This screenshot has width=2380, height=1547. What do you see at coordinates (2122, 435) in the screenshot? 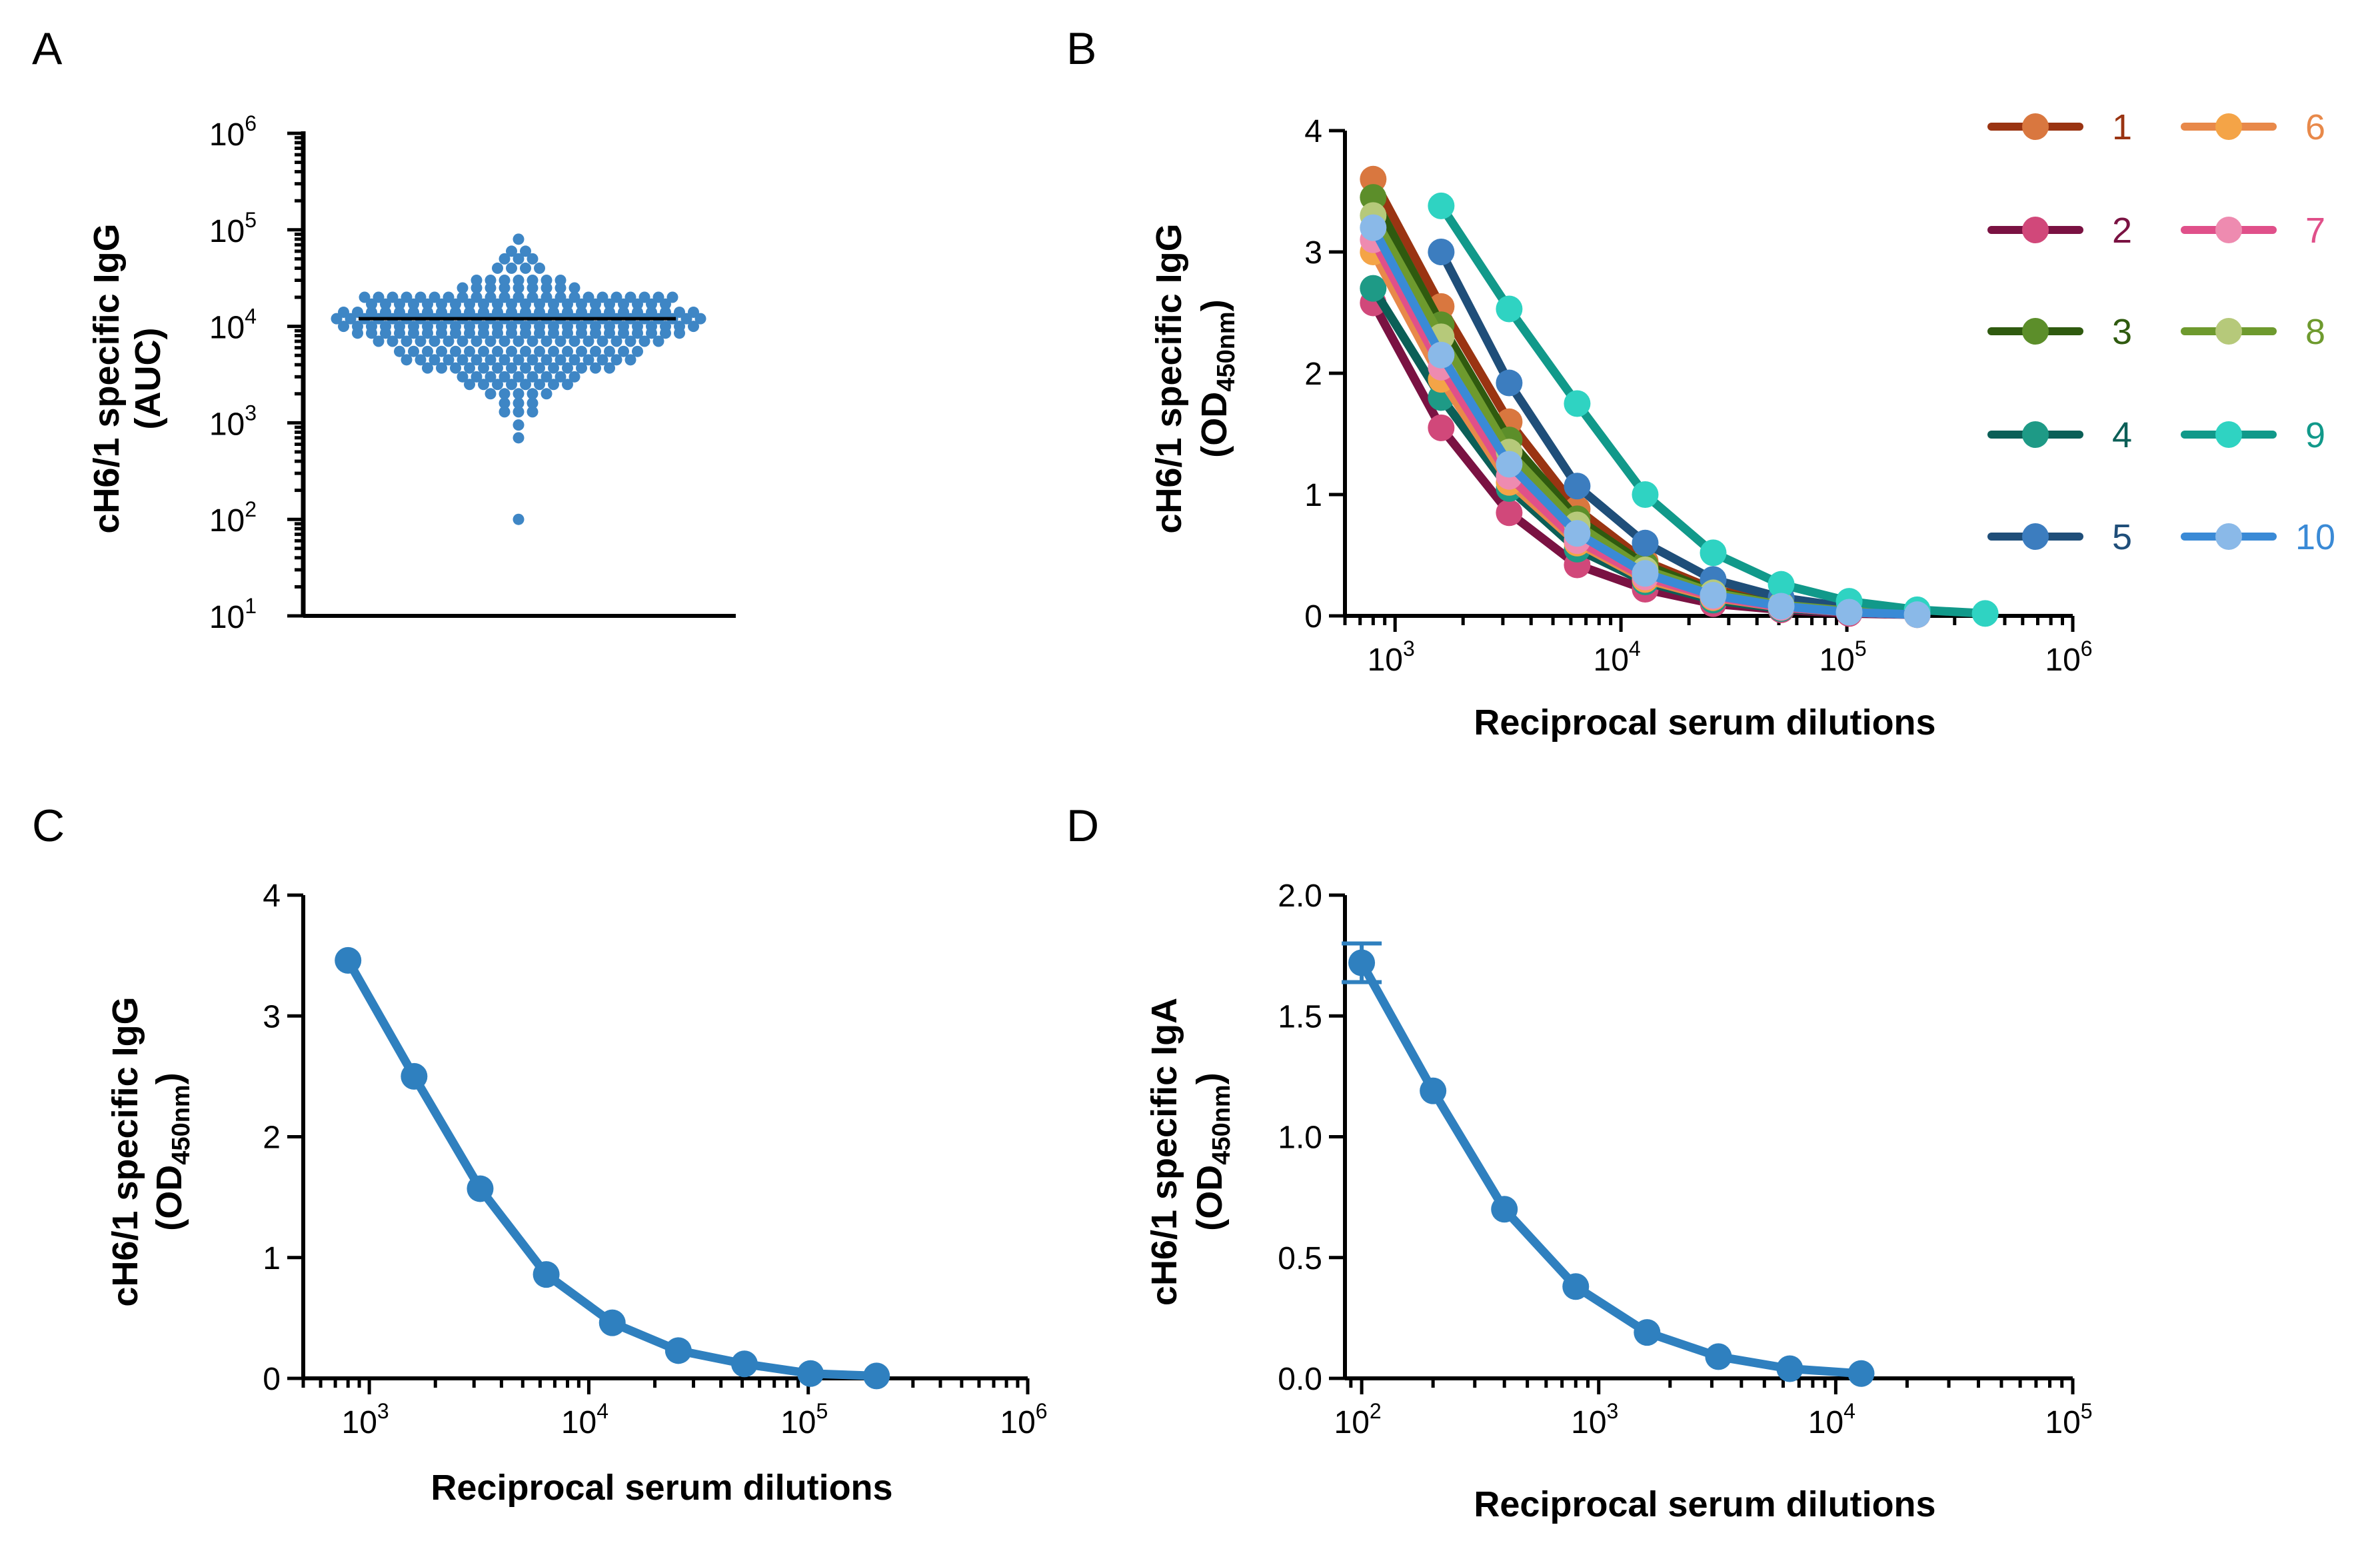
I see `legend-label-4: 4` at bounding box center [2122, 435].